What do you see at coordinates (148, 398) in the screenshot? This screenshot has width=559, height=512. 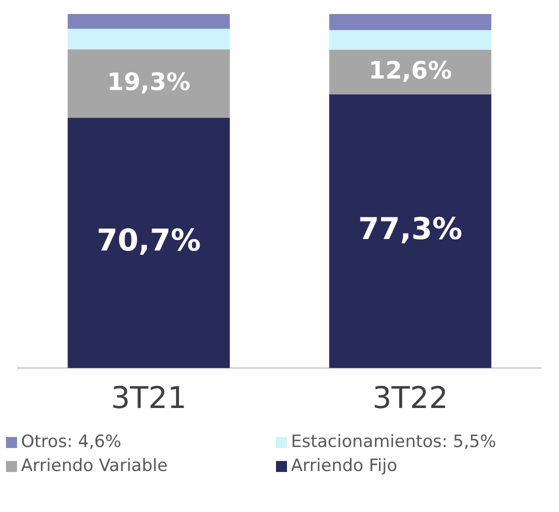 I see `x-tick-label: 3T21` at bounding box center [148, 398].